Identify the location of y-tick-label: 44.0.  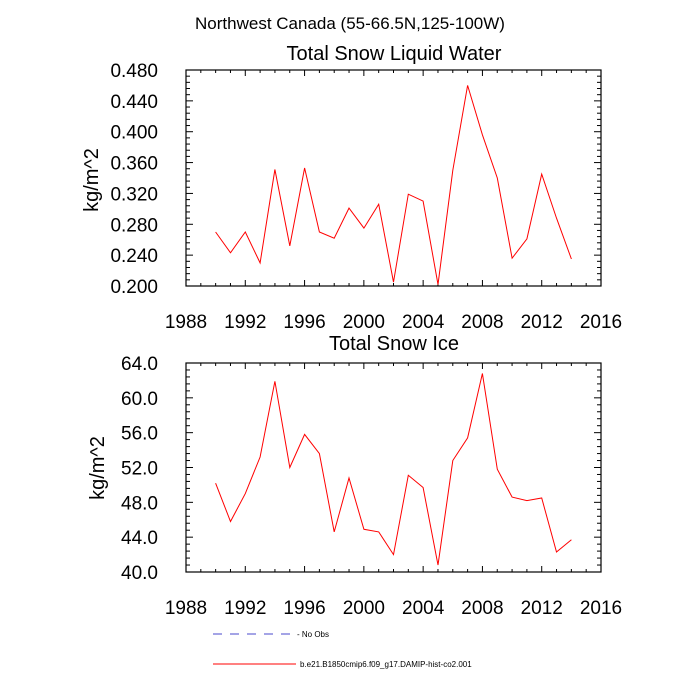
(139, 538).